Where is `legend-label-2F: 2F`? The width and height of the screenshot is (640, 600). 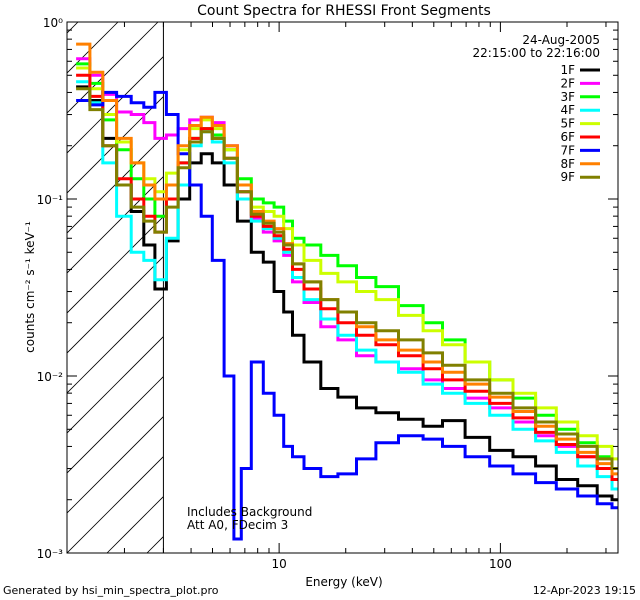 legend-label-2F: 2F is located at coordinates (567, 83).